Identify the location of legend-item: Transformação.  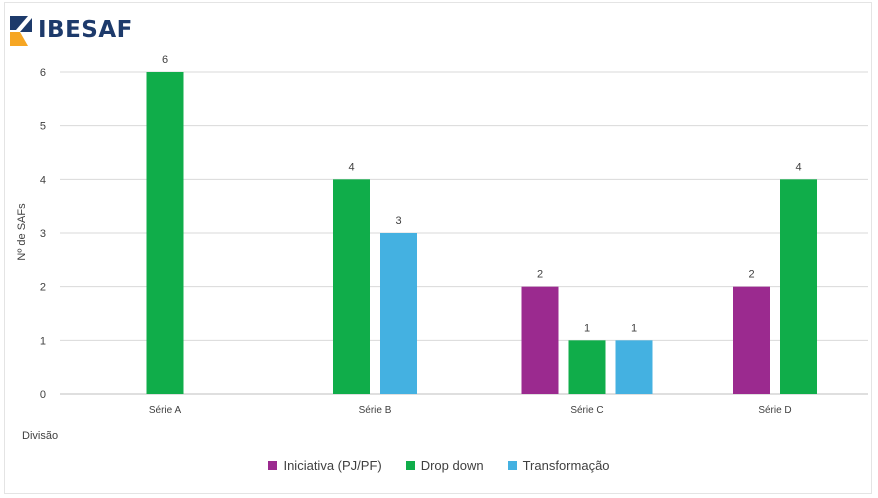
(558, 465).